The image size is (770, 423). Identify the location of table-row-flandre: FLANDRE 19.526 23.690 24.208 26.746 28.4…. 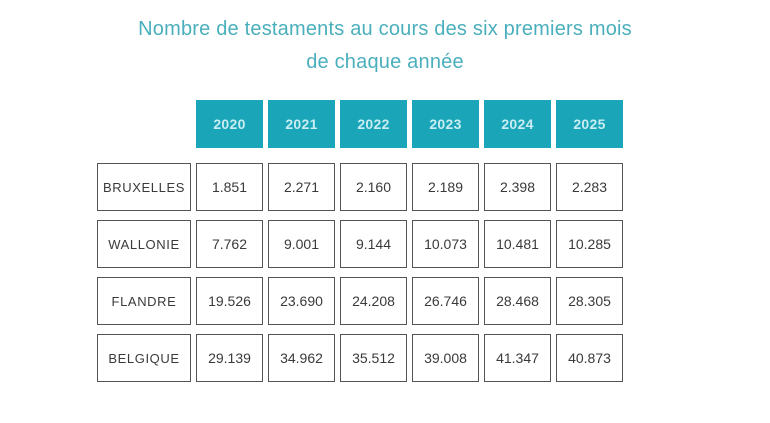
(360, 301).